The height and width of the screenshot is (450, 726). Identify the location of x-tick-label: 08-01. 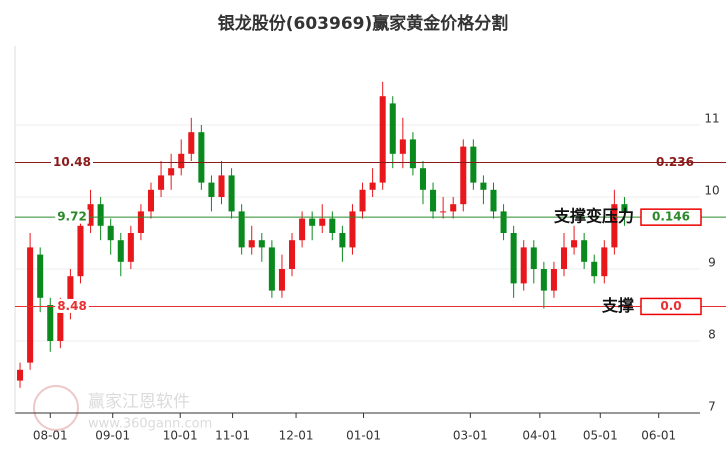
(50, 436).